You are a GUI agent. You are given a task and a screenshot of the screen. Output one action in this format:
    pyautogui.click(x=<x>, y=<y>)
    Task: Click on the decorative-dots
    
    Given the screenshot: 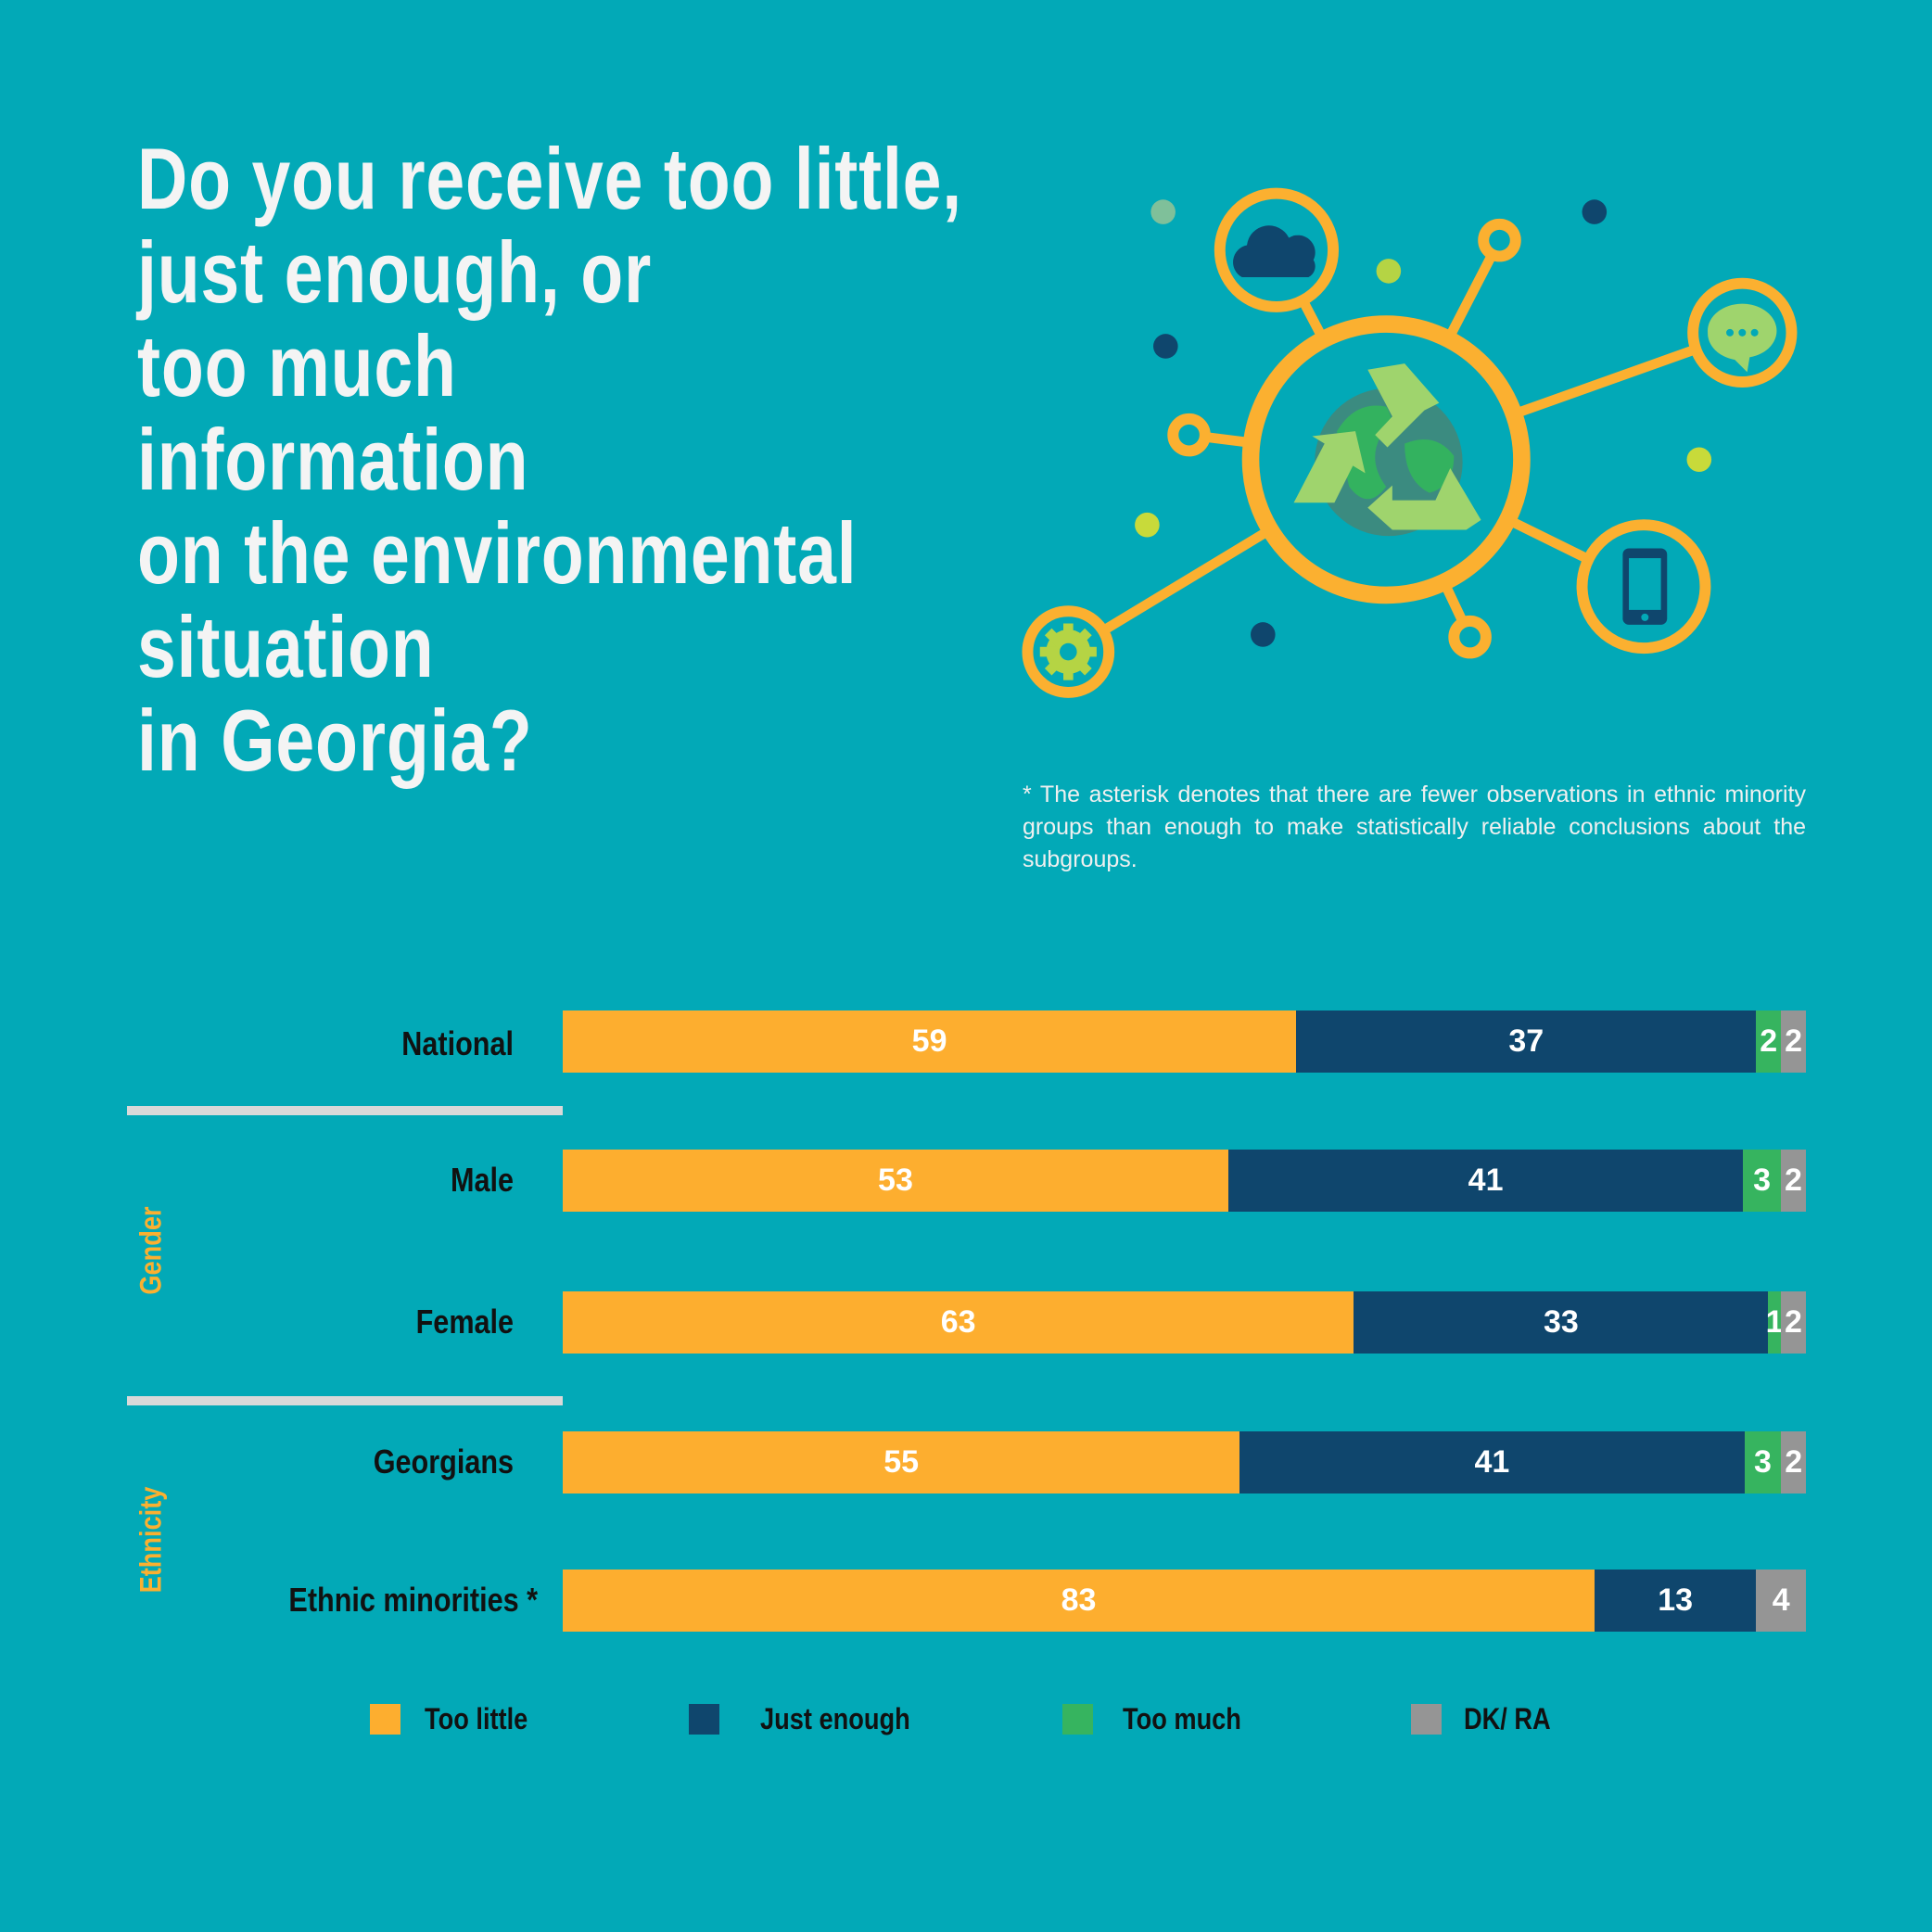 What is the action you would take?
    pyautogui.click(x=1423, y=423)
    